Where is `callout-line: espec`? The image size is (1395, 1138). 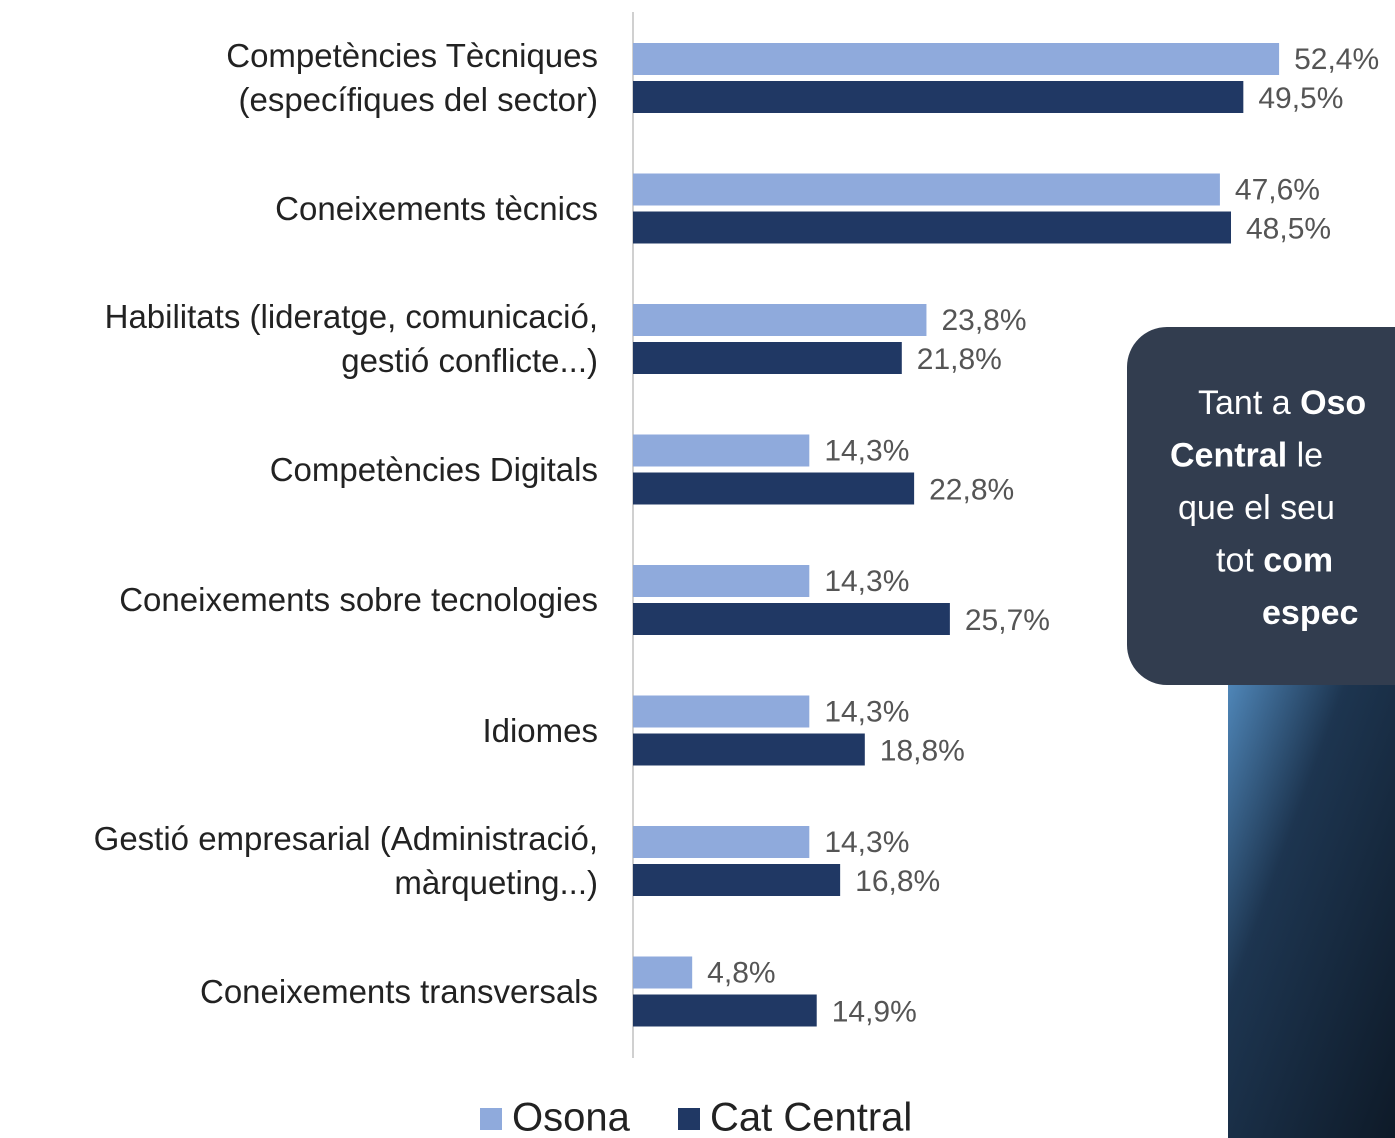 callout-line: espec is located at coordinates (1310, 613).